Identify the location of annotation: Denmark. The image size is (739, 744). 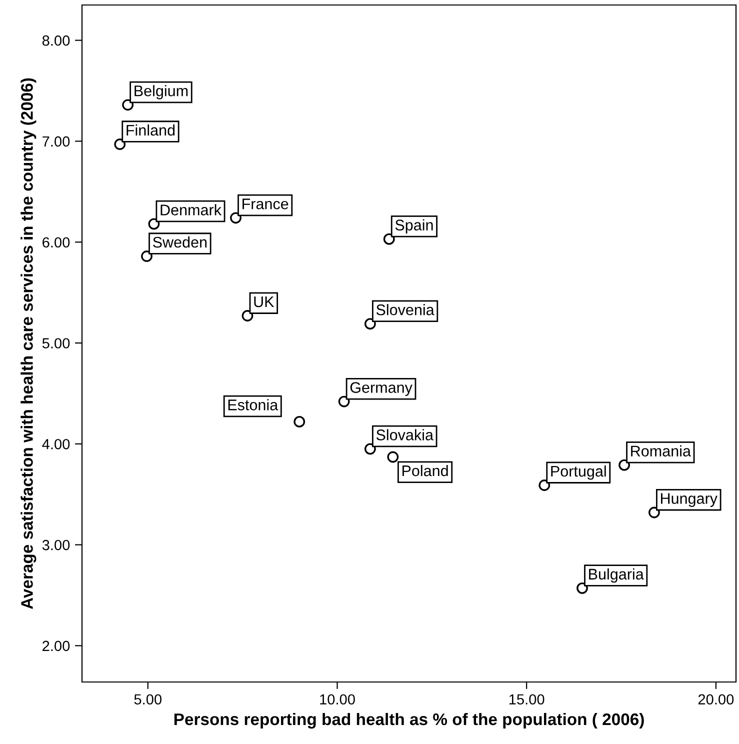
(191, 210).